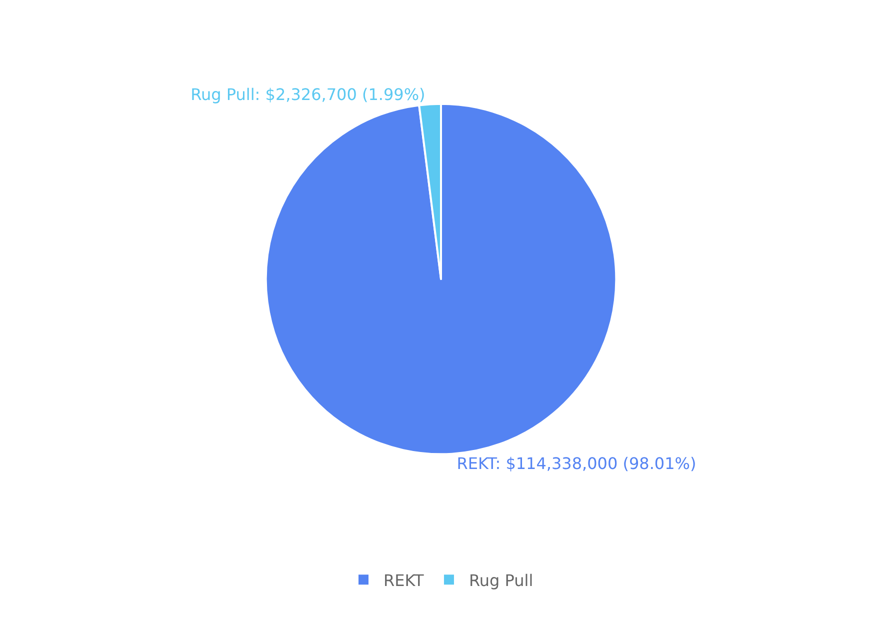  Describe the element at coordinates (501, 580) in the screenshot. I see `legend-label: Rug Pull` at that location.